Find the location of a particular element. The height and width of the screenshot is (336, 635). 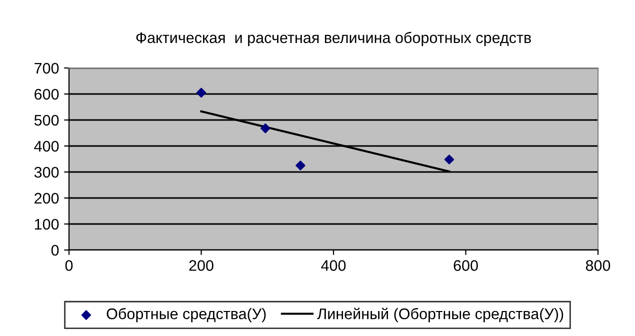

y-tick-label: 700 is located at coordinates (46, 68).